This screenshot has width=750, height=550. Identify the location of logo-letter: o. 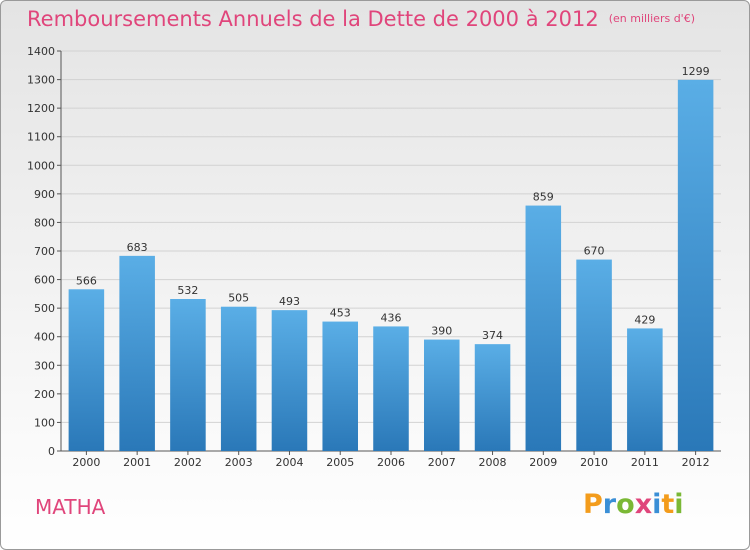
(625, 504).